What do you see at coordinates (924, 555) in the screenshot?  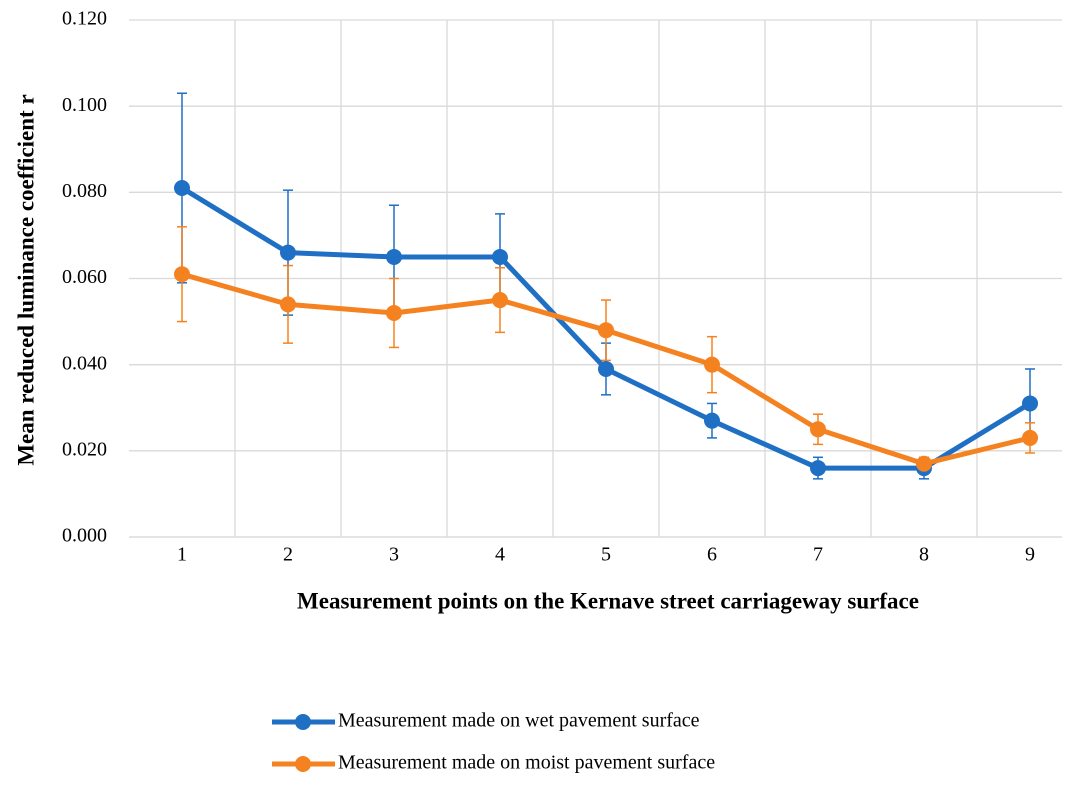 I see `x-tick-label: 8` at bounding box center [924, 555].